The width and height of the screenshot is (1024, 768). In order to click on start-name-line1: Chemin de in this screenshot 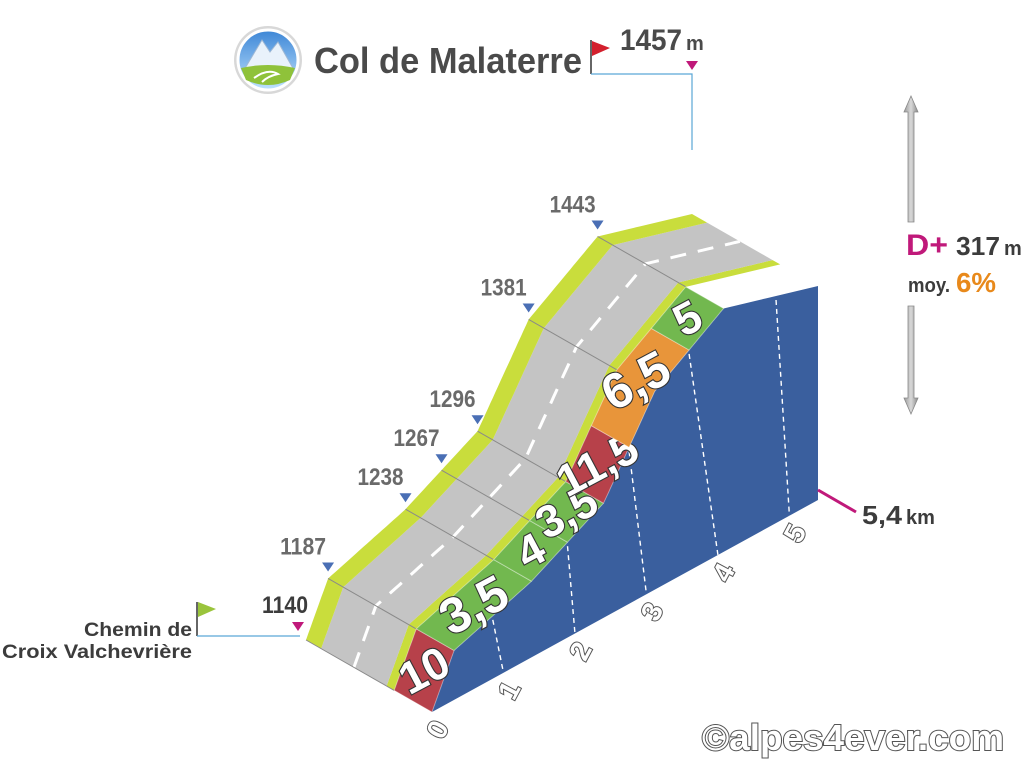, I will do `click(138, 630)`.